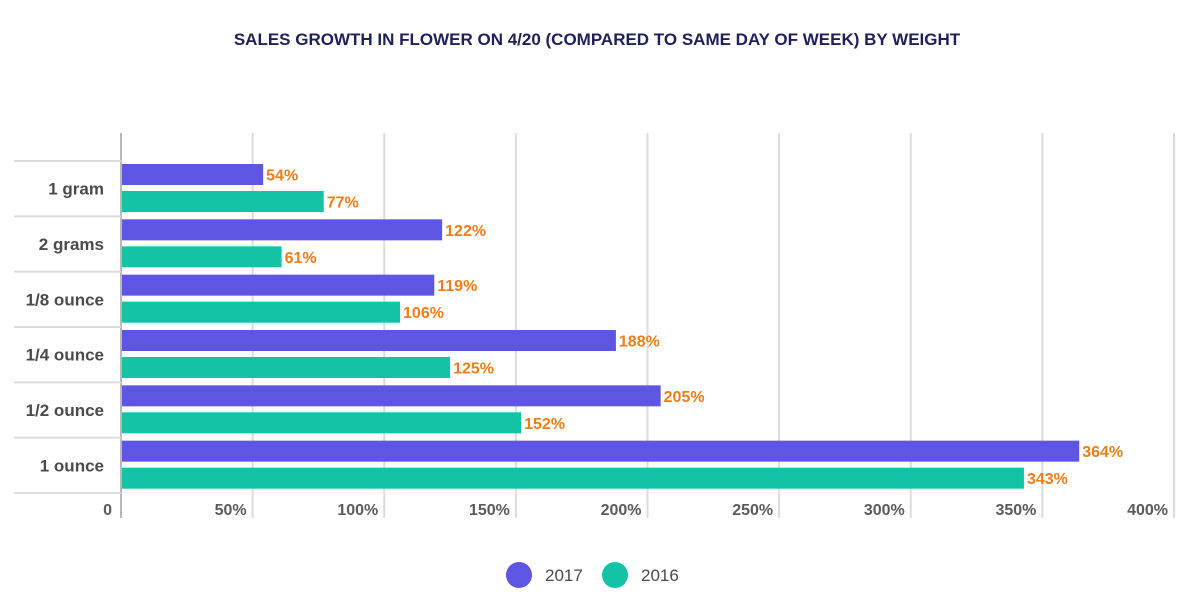  Describe the element at coordinates (884, 510) in the screenshot. I see `tick-label: 300%` at that location.